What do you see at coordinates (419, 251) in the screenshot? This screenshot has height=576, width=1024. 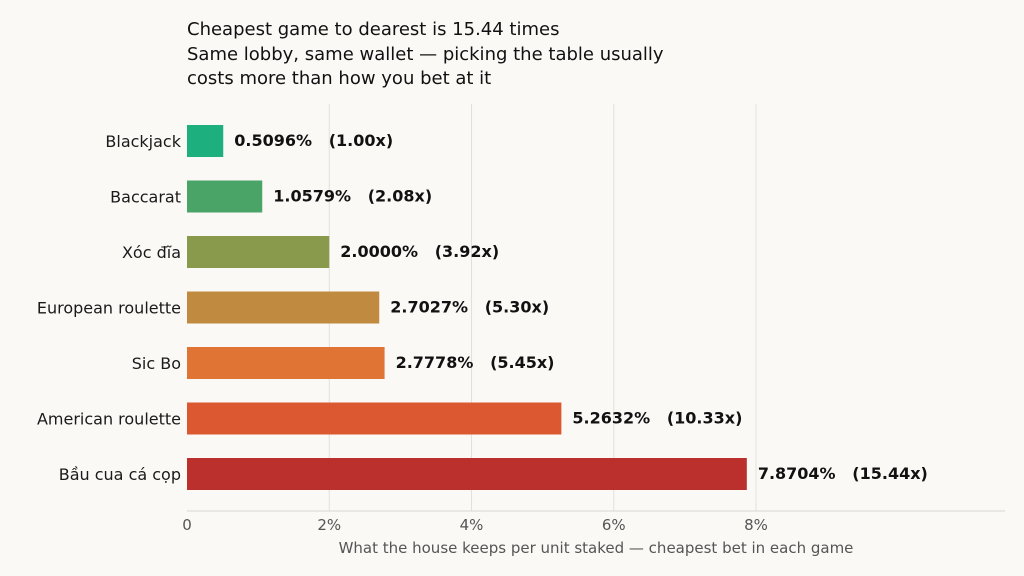 I see `data-label: 2.0000% (3.92x)` at bounding box center [419, 251].